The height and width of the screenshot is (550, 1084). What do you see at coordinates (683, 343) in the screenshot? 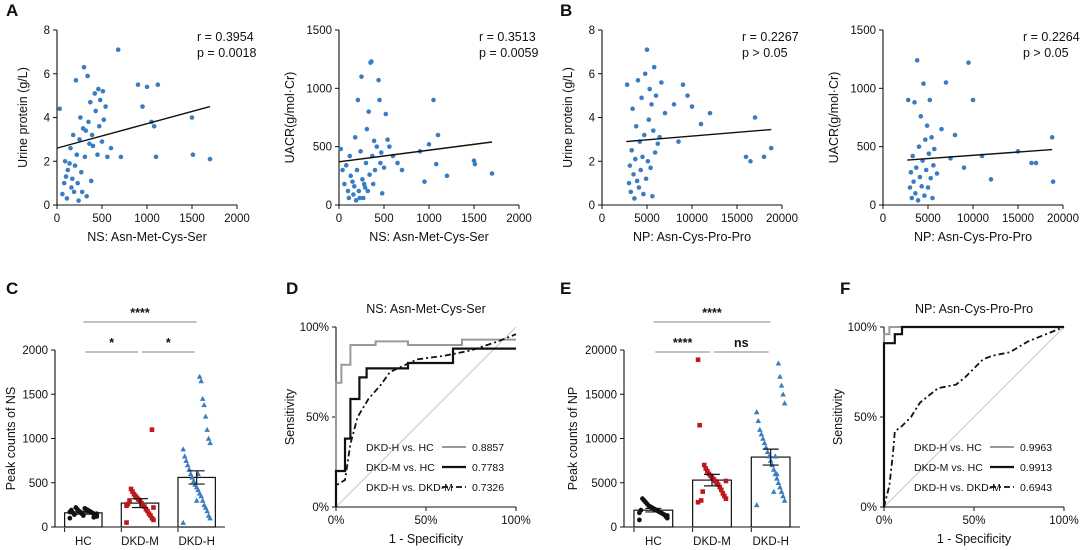
I see `significance-label: ****` at bounding box center [683, 343].